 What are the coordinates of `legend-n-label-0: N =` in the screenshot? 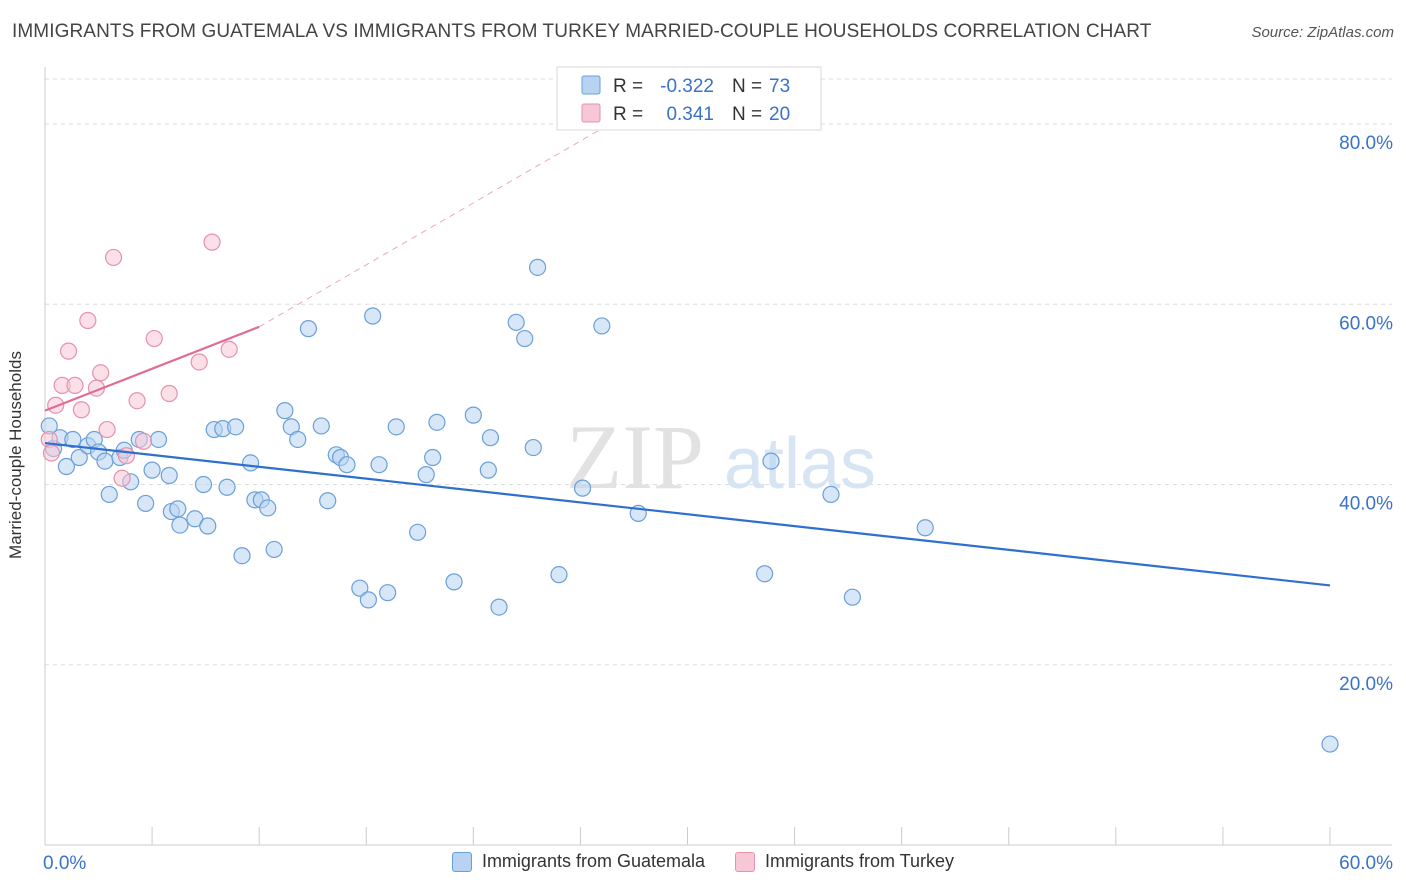 It's located at (747, 86).